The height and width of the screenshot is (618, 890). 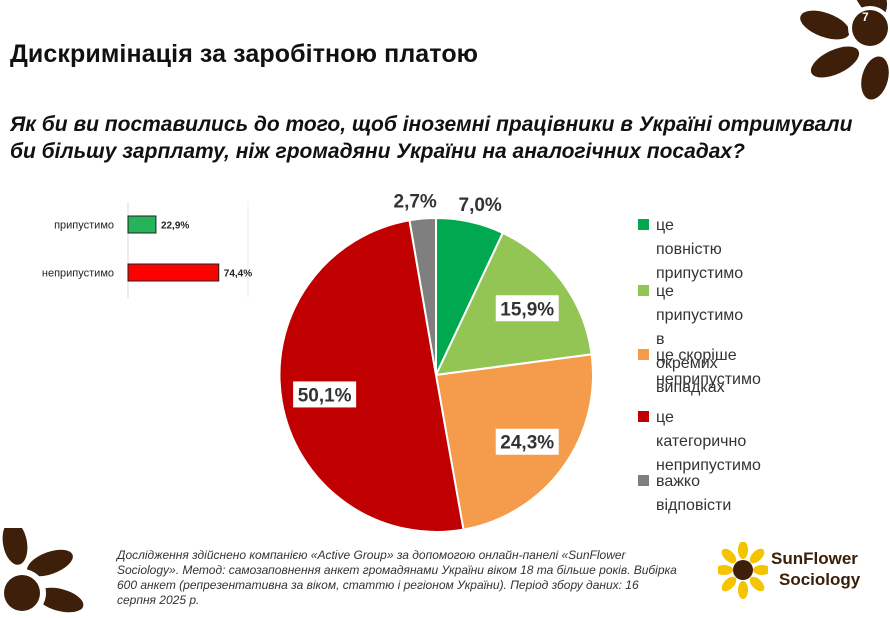 What do you see at coordinates (694, 493) in the screenshot?
I see `legend-label: важко відповісти` at bounding box center [694, 493].